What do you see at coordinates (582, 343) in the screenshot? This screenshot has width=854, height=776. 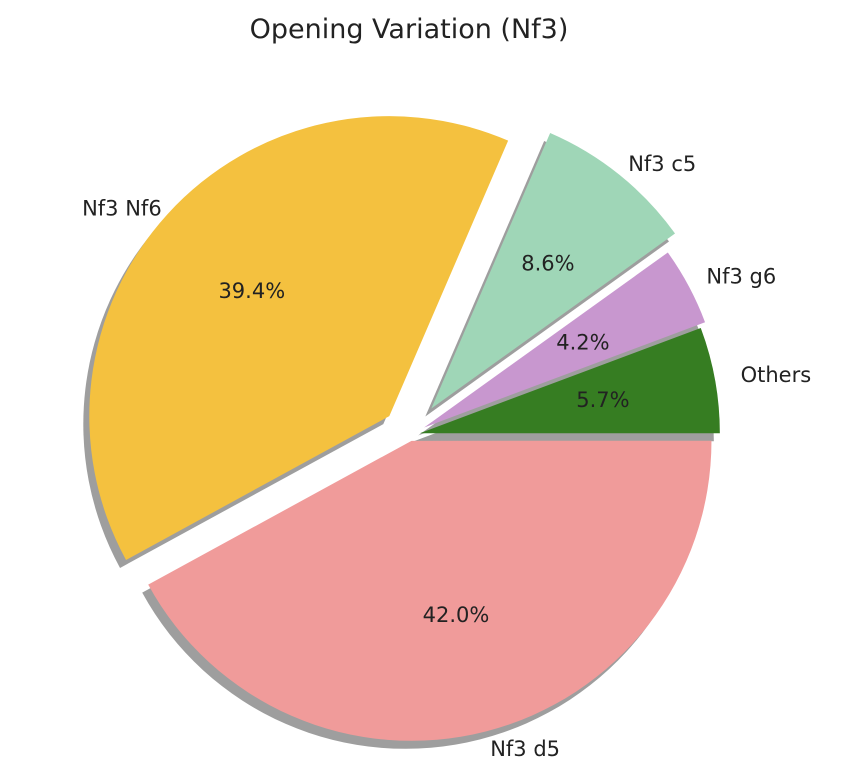 I see `slice-pct-nf3-g6: 4.2%` at bounding box center [582, 343].